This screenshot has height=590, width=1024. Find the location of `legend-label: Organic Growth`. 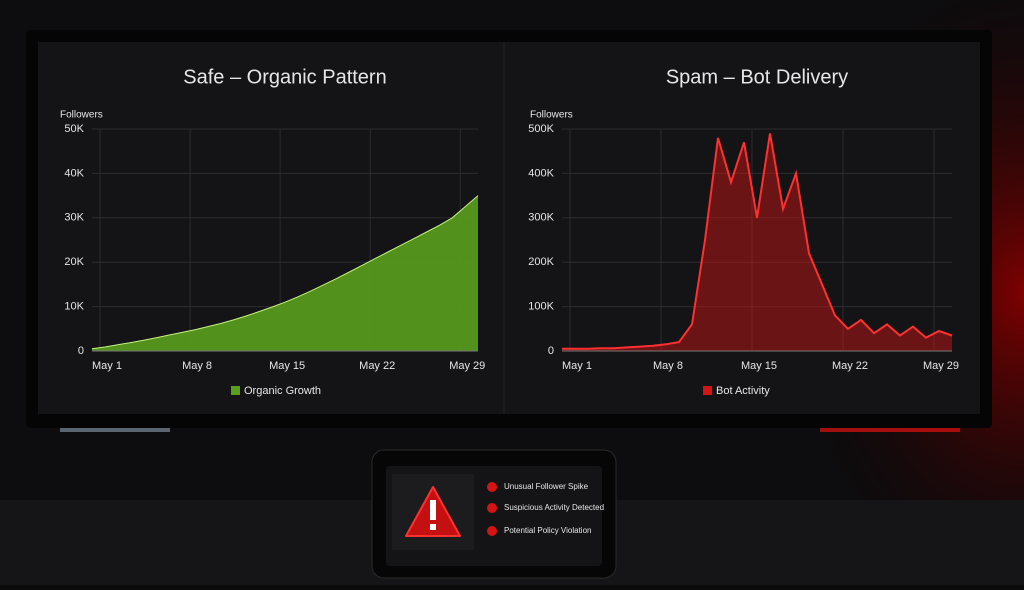

legend-label: Organic Growth is located at coordinates (282, 391).